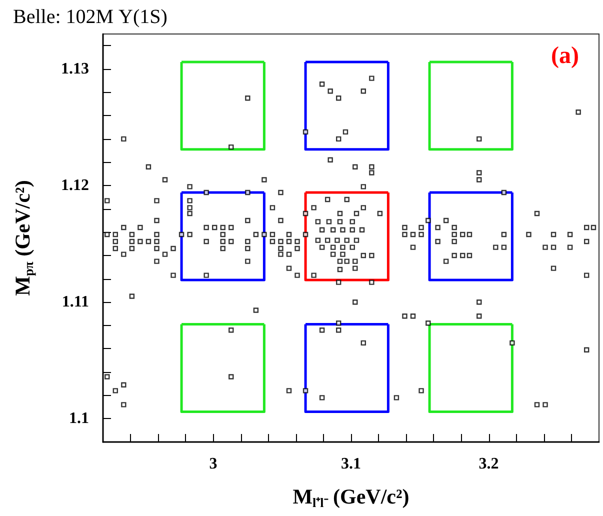 The height and width of the screenshot is (516, 603). What do you see at coordinates (75, 302) in the screenshot?
I see `y-tick-label: 1.11` at bounding box center [75, 302].